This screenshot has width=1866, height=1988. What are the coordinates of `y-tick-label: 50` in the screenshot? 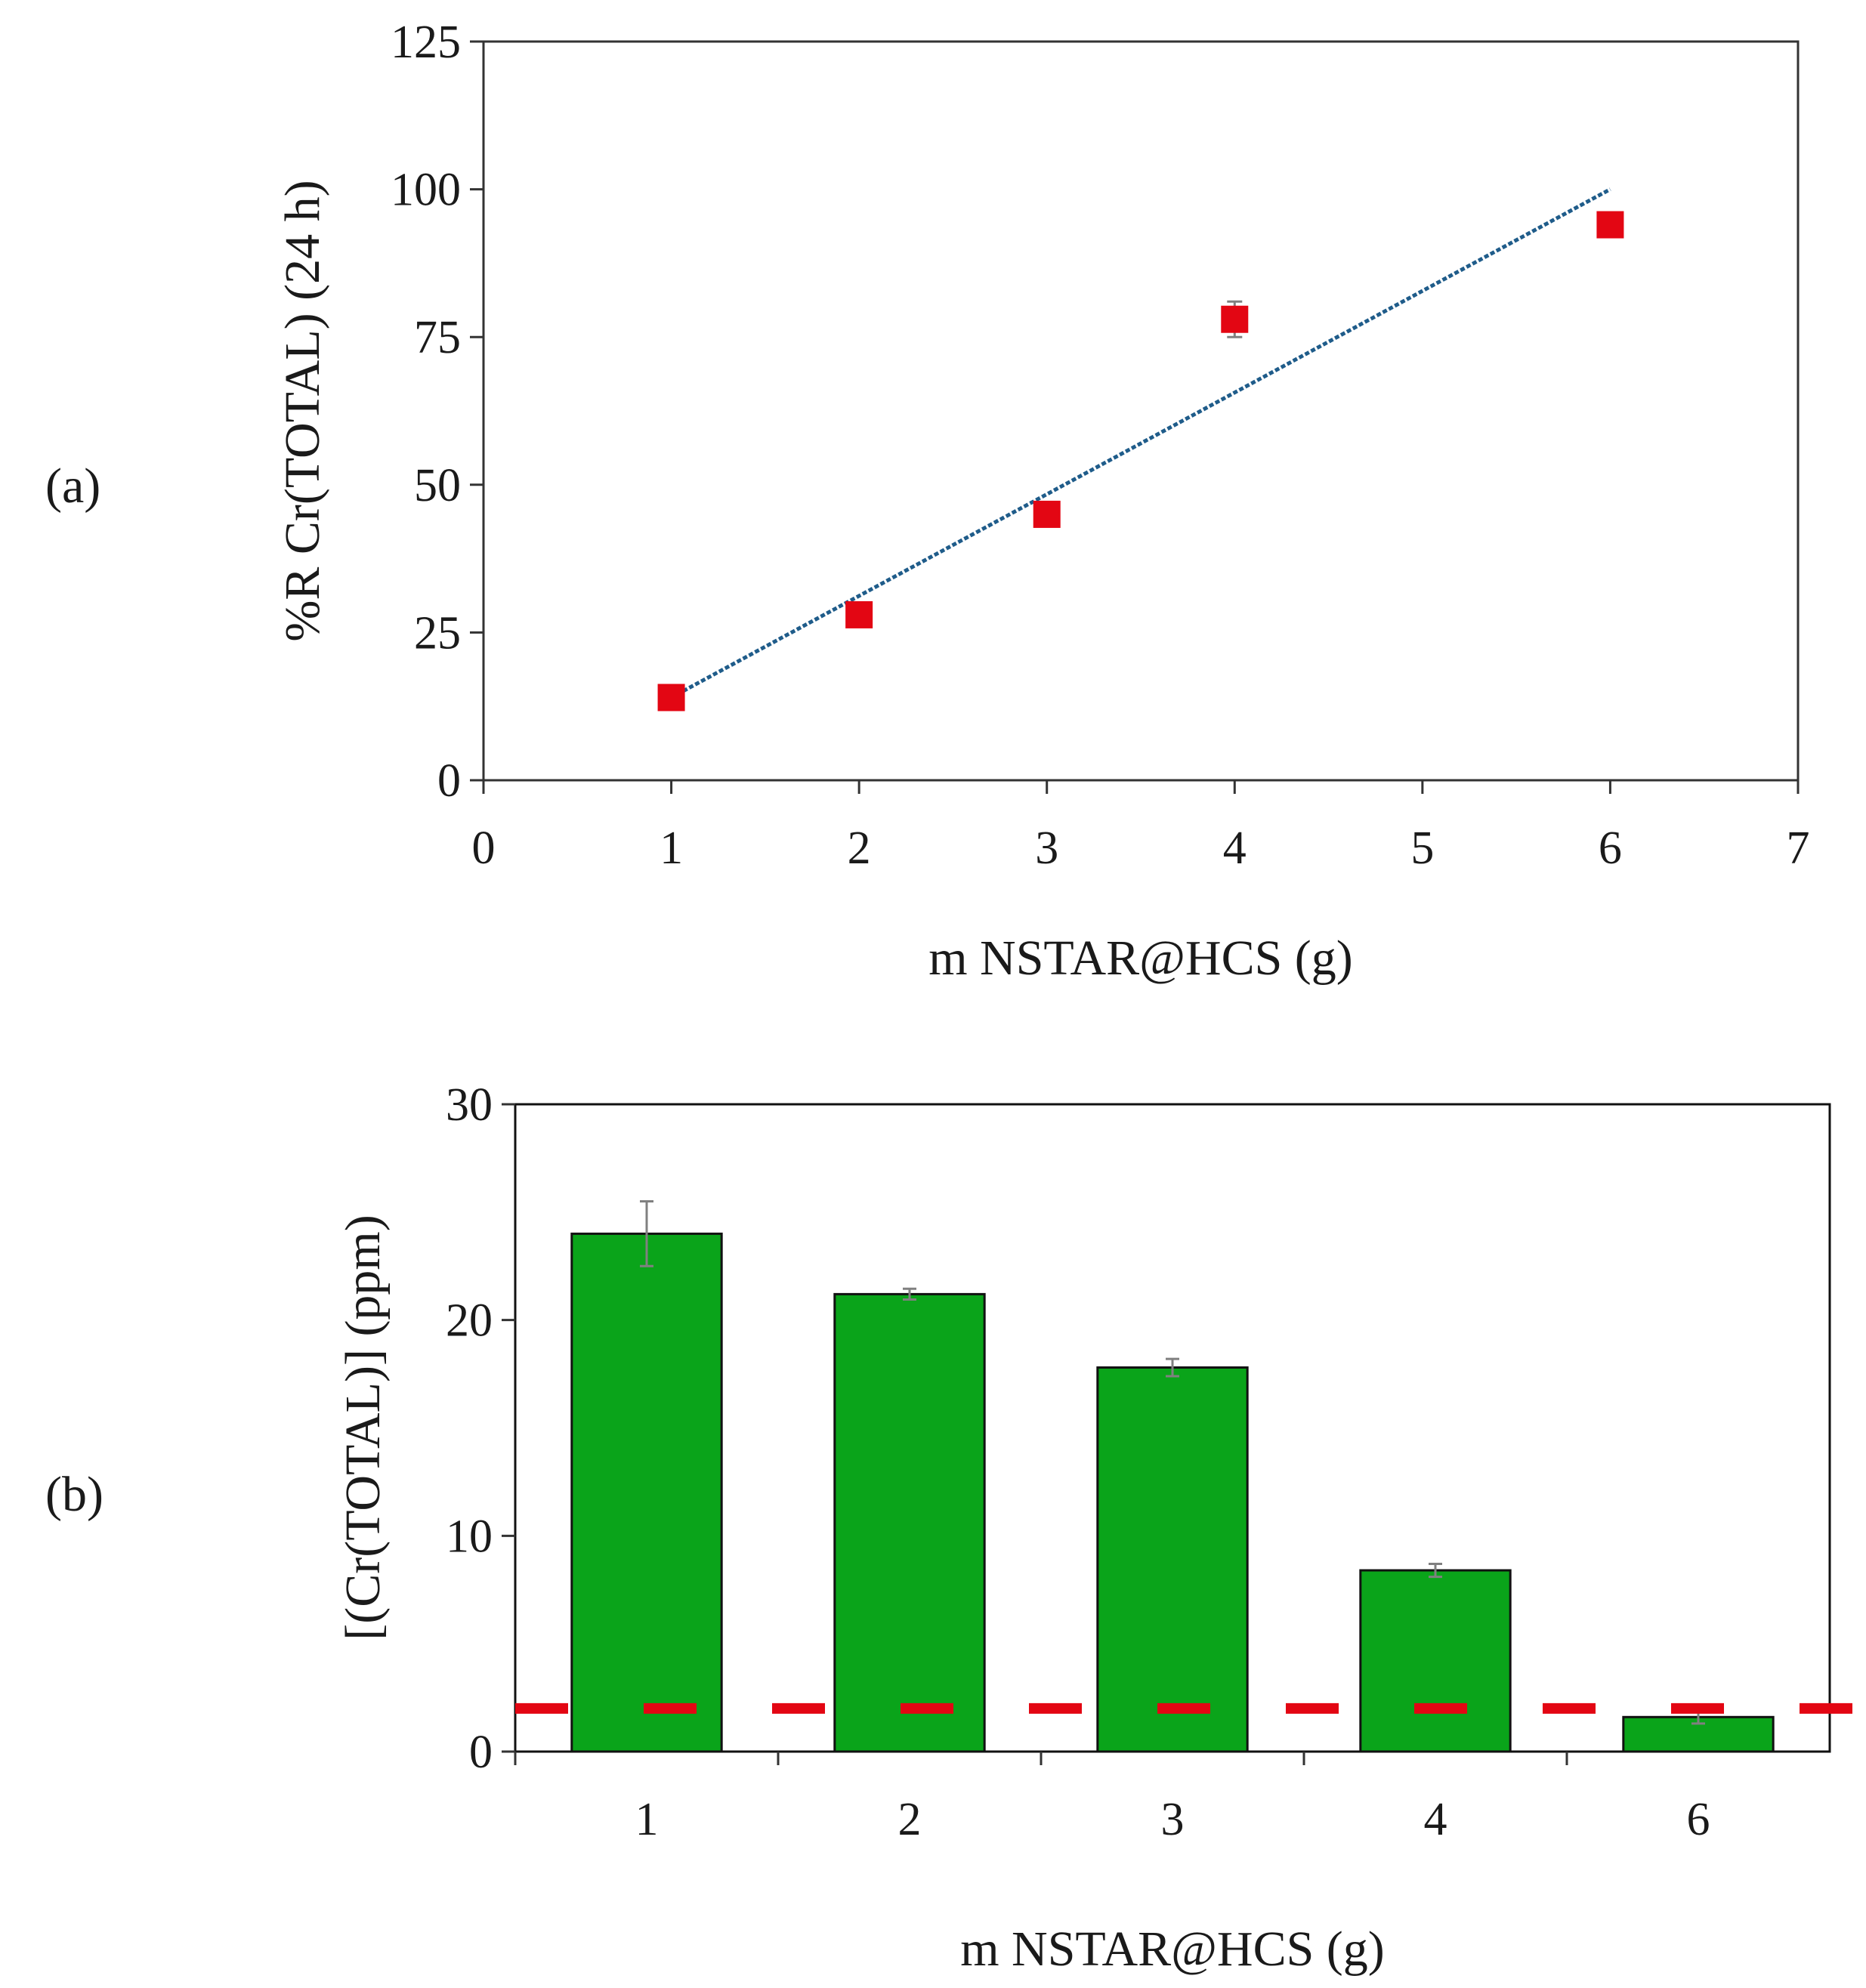 It's located at (437, 485).